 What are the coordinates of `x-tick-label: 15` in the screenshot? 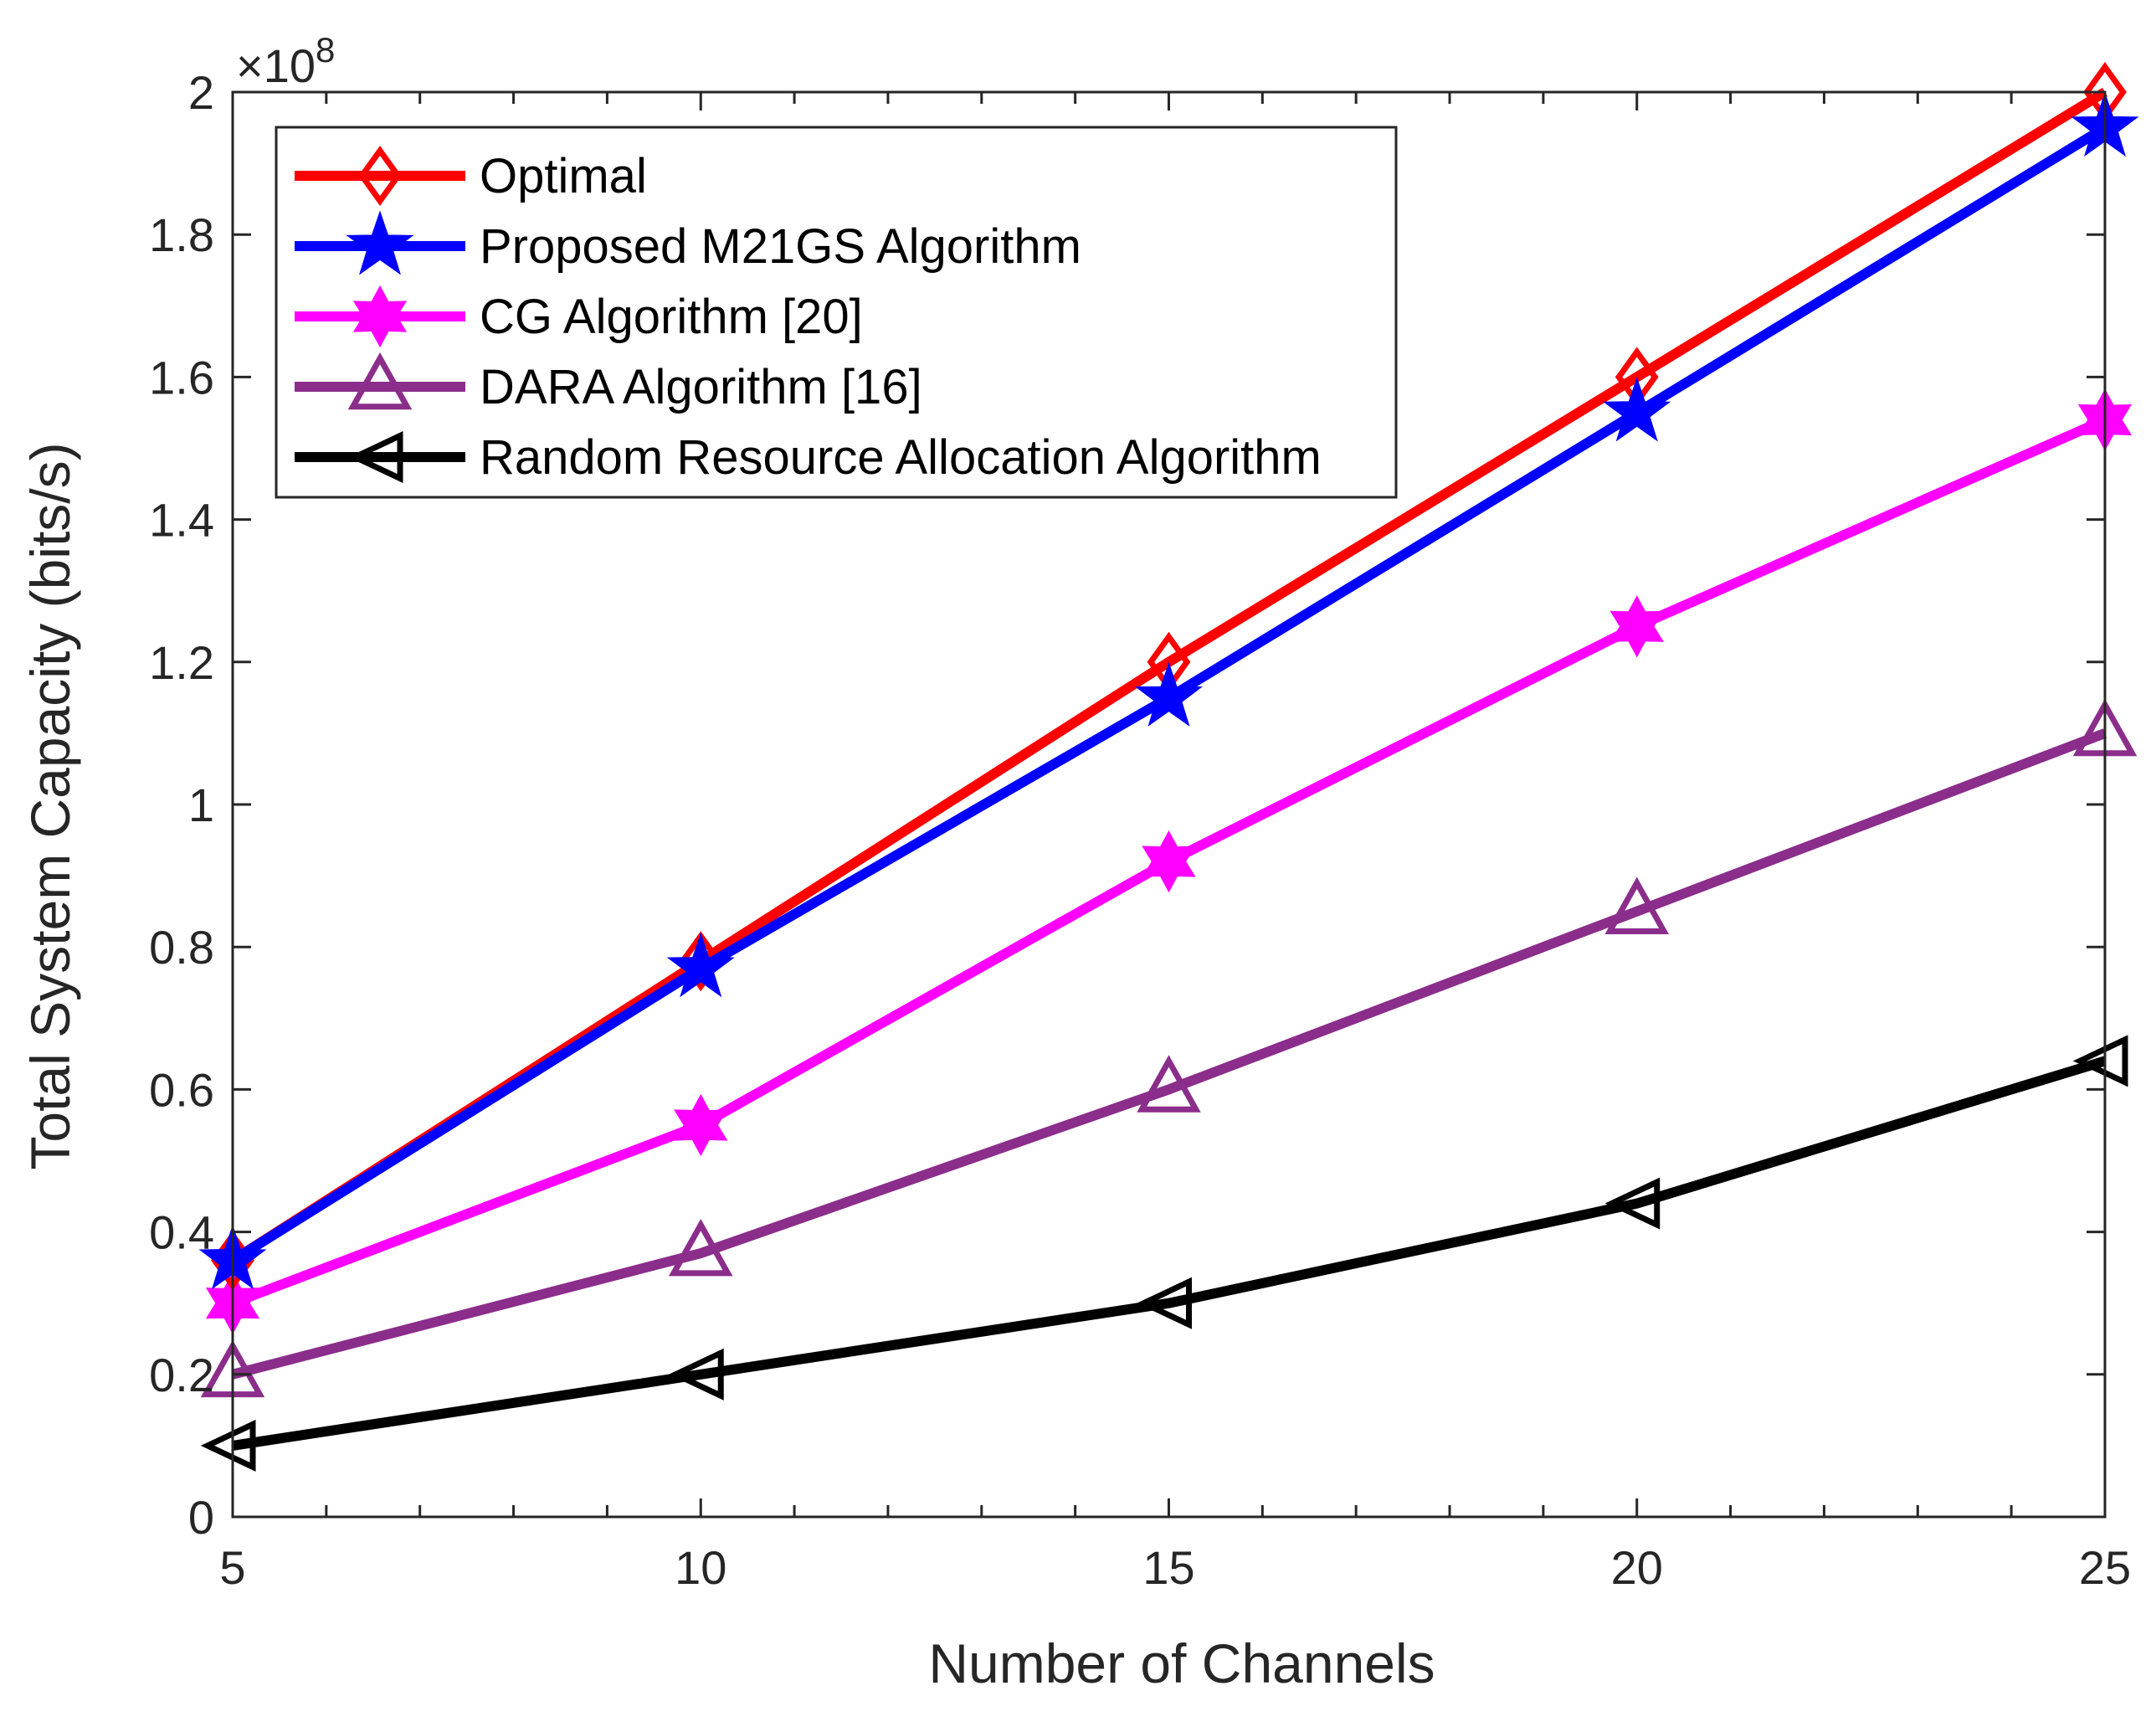 It's located at (1168, 1568).